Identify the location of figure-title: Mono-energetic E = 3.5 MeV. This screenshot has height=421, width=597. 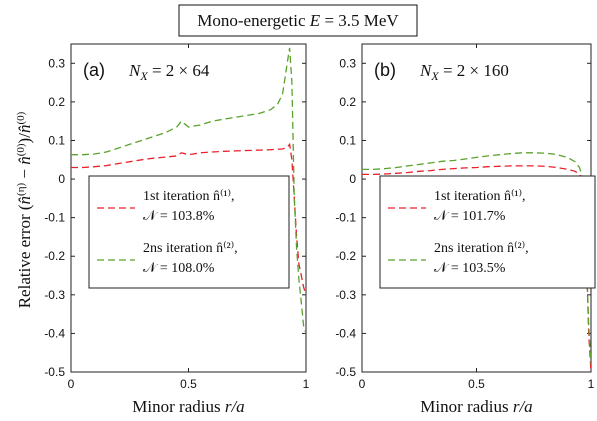
(298, 20).